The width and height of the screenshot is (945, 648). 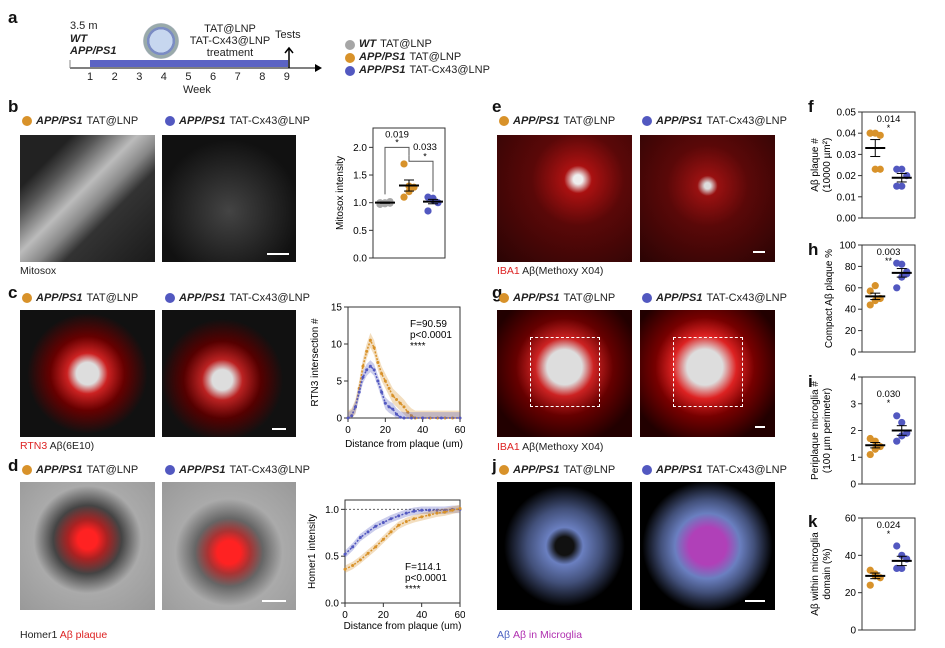 I want to click on micrograph-d-tat, so click(x=87, y=546).